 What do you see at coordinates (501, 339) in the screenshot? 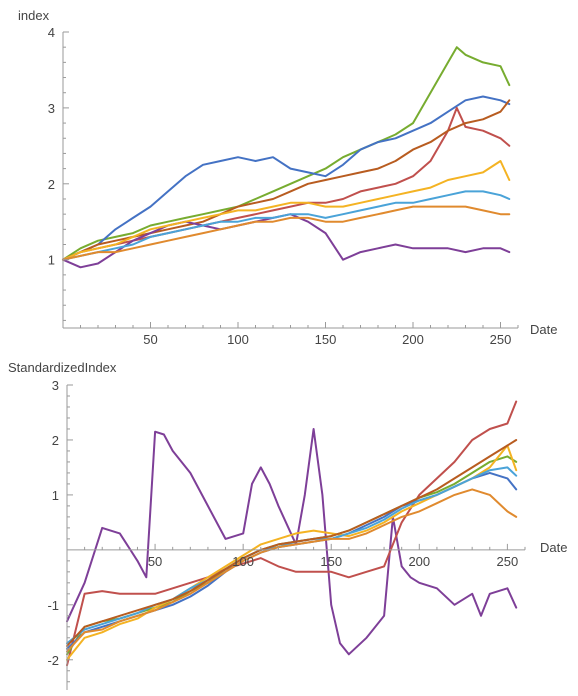
I see `chart1-x-tick-label: 250` at bounding box center [501, 339].